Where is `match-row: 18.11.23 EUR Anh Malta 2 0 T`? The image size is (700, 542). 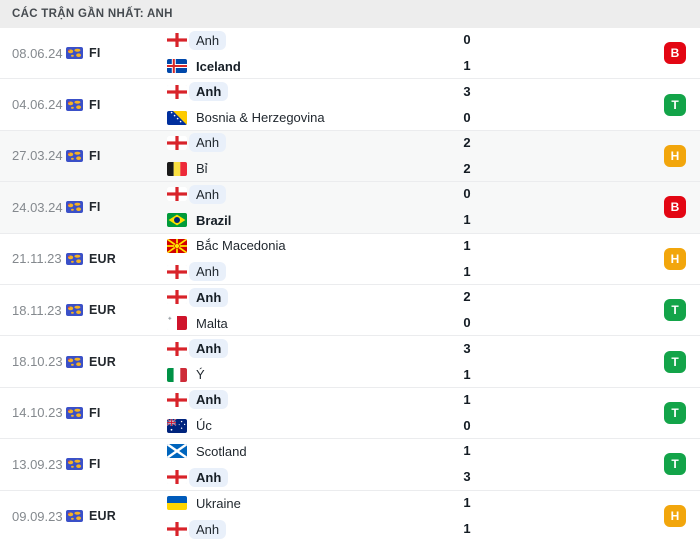 match-row: 18.11.23 EUR Anh Malta 2 0 T is located at coordinates (350, 310).